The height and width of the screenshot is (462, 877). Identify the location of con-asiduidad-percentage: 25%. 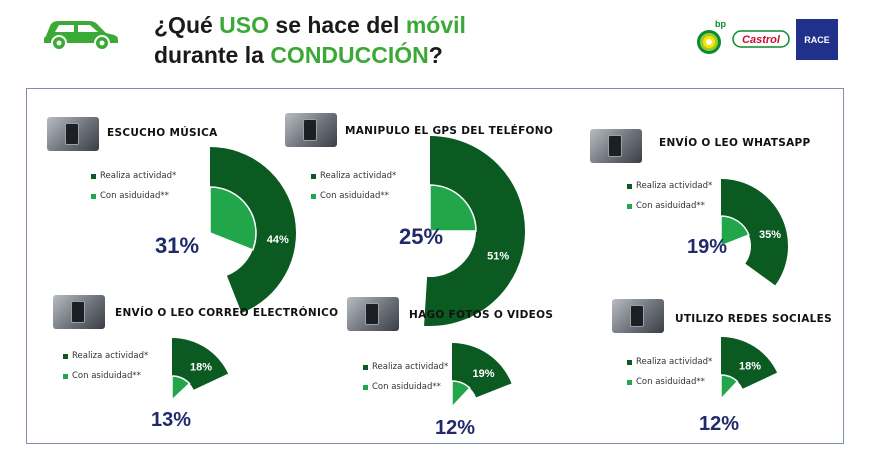
(421, 236).